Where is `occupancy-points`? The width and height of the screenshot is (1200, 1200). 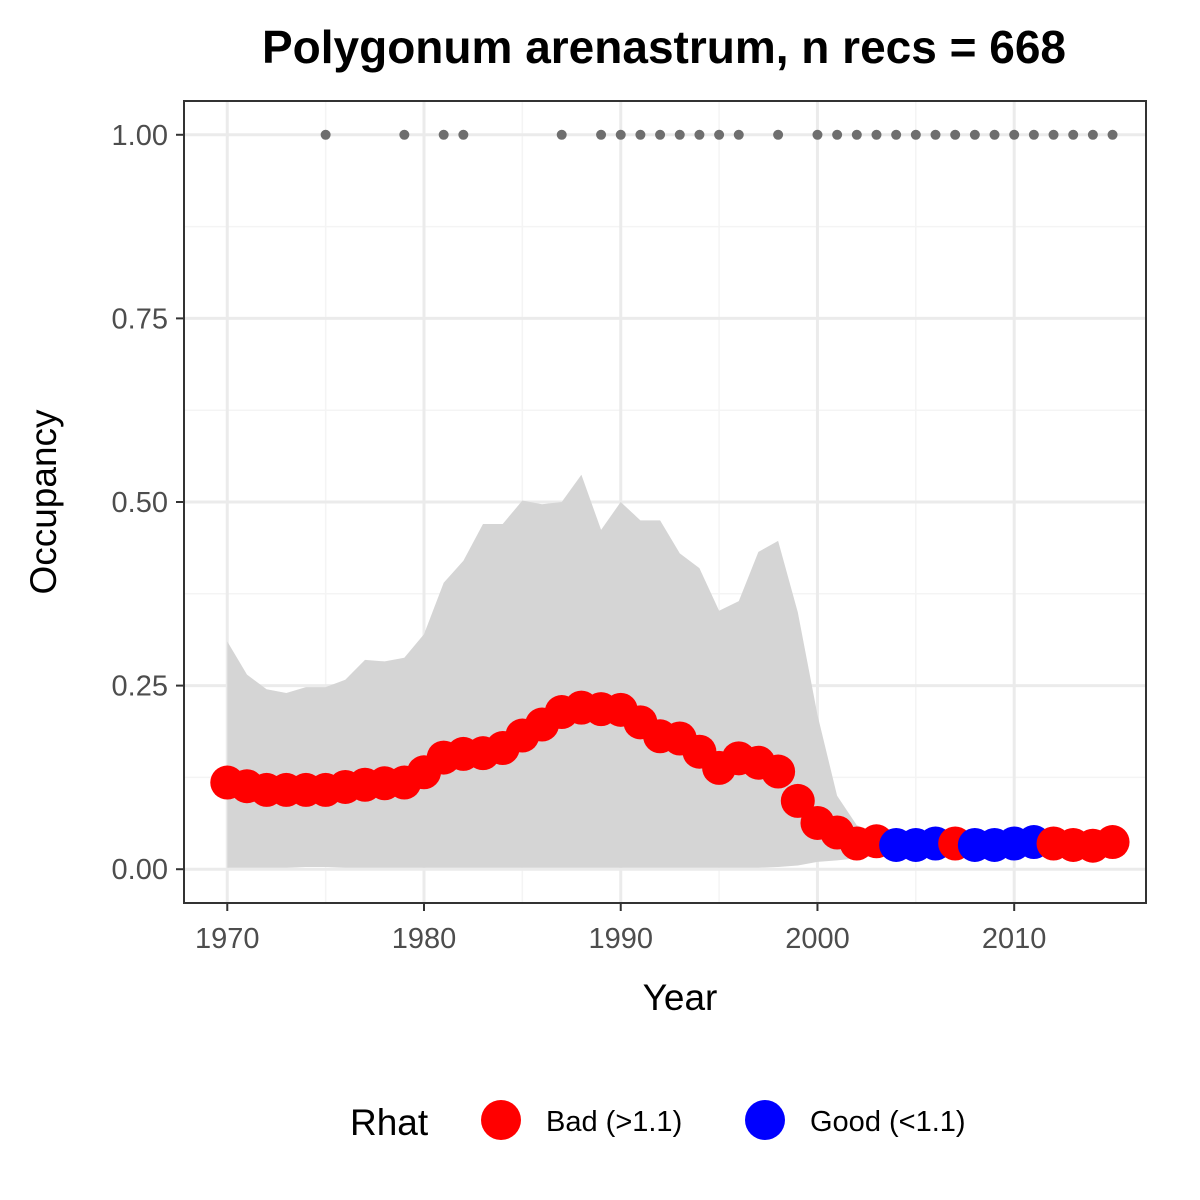 occupancy-points is located at coordinates (670, 776).